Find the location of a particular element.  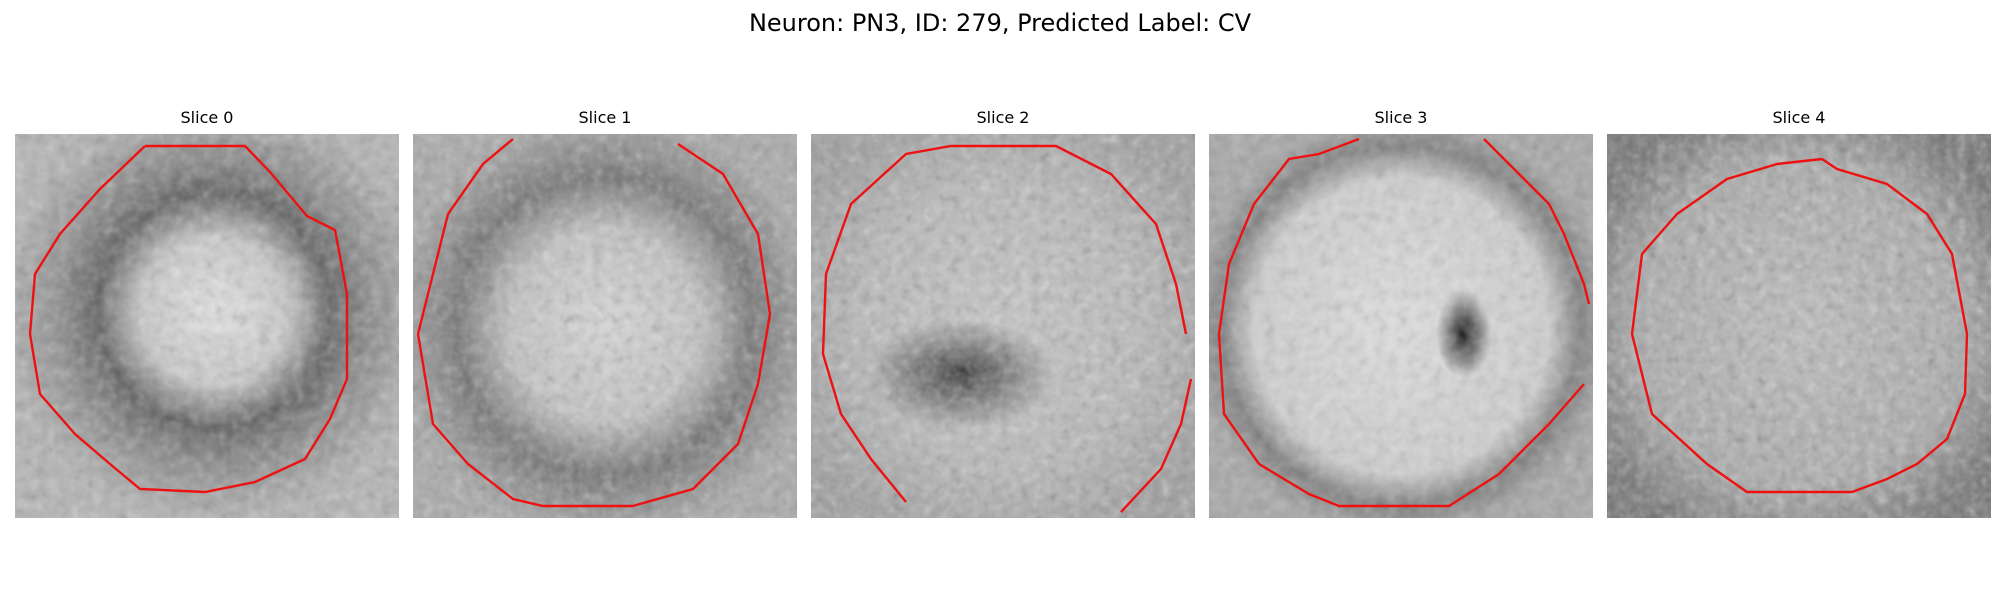

slice-panel-1: Slice 1 is located at coordinates (605, 313).